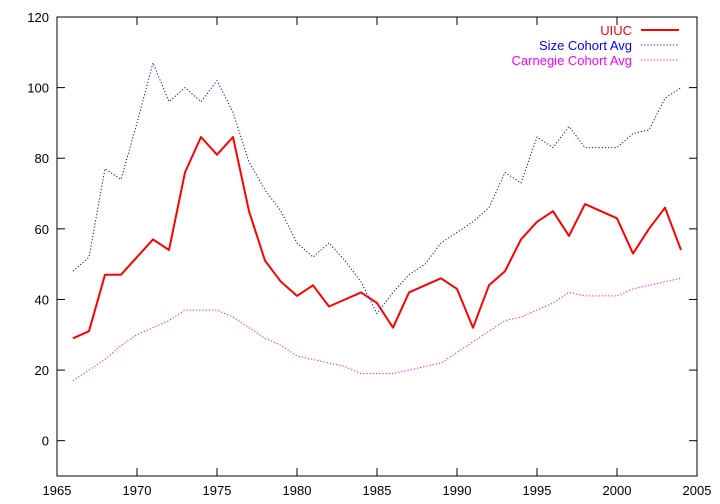 The height and width of the screenshot is (504, 720). Describe the element at coordinates (616, 30) in the screenshot. I see `legend-label: UIUC` at that location.